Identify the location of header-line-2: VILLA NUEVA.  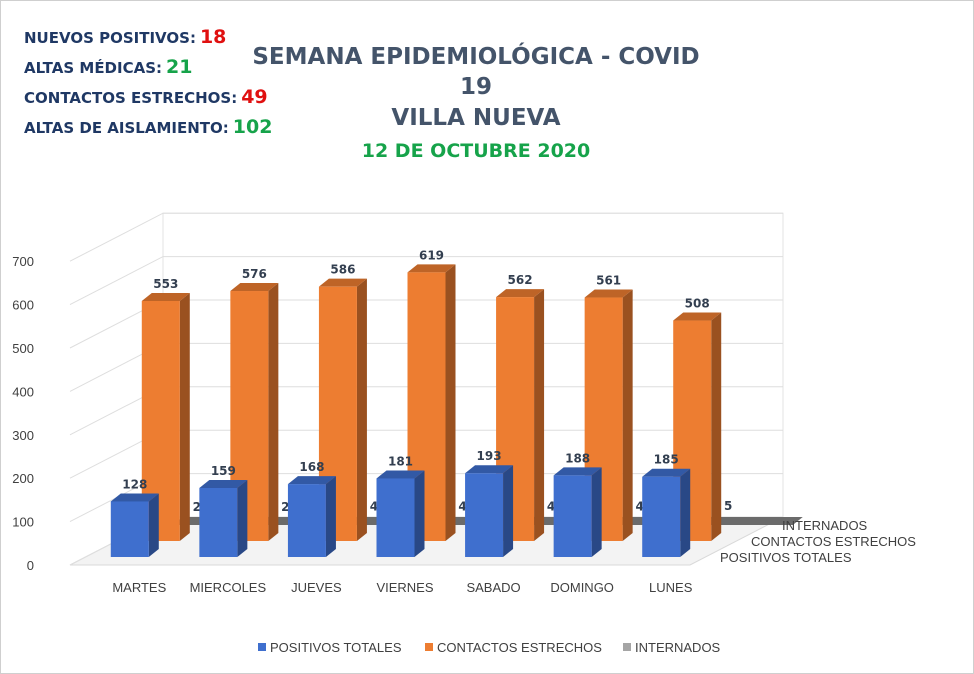
(476, 118).